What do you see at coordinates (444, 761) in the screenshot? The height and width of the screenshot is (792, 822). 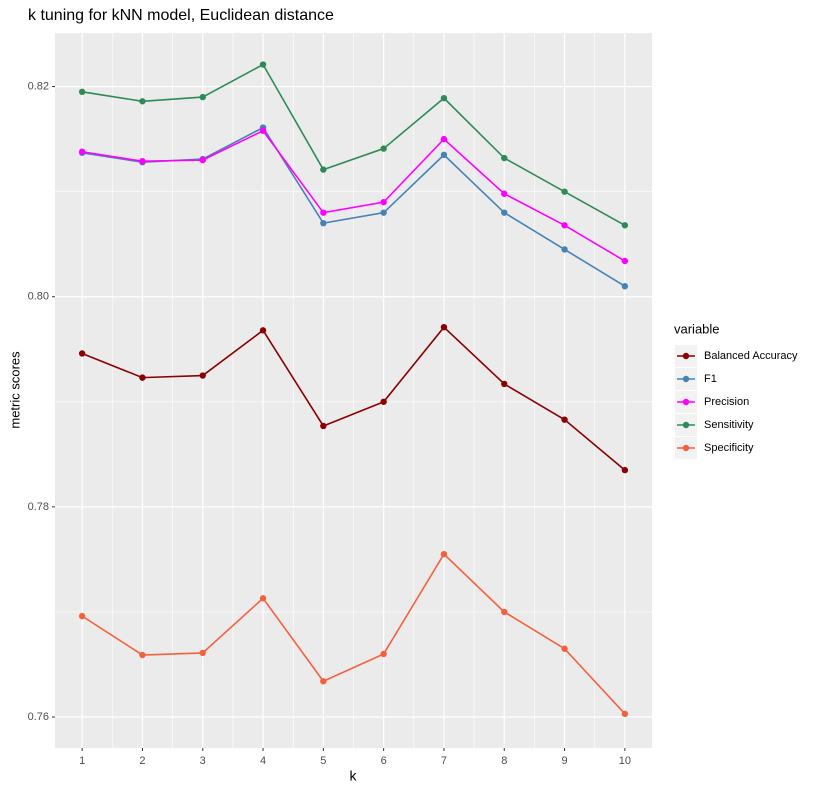 I see `x-tick-label: 7` at bounding box center [444, 761].